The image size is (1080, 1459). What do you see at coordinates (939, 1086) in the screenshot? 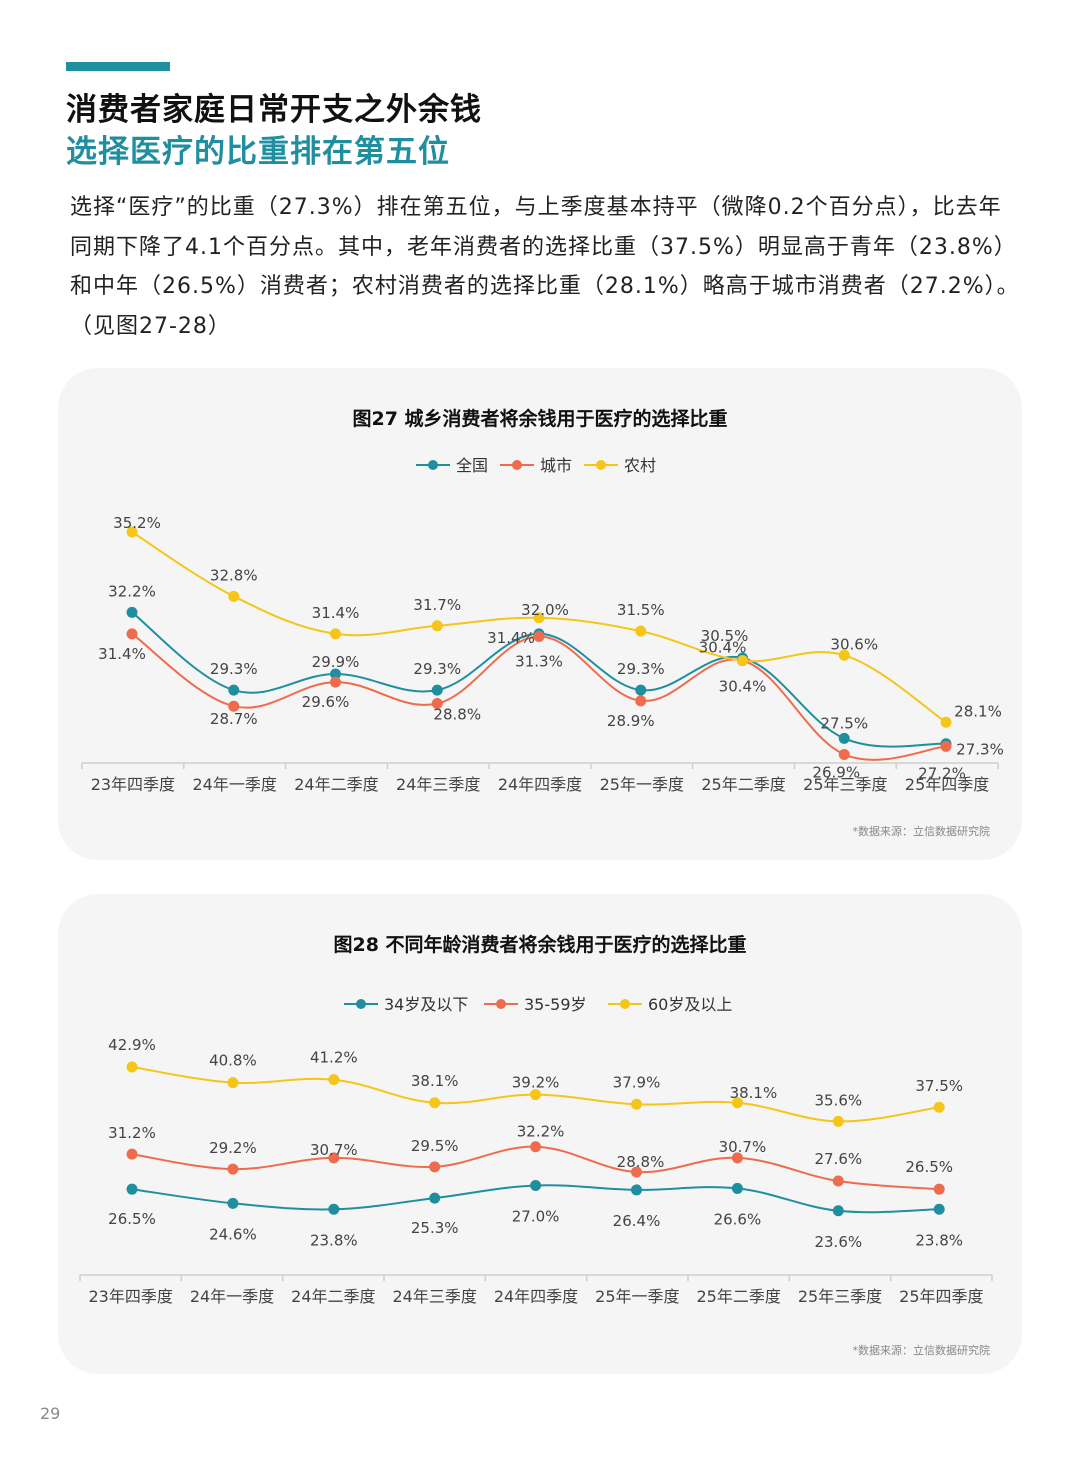
I see `chart28-data-label: 37.5%` at bounding box center [939, 1086].